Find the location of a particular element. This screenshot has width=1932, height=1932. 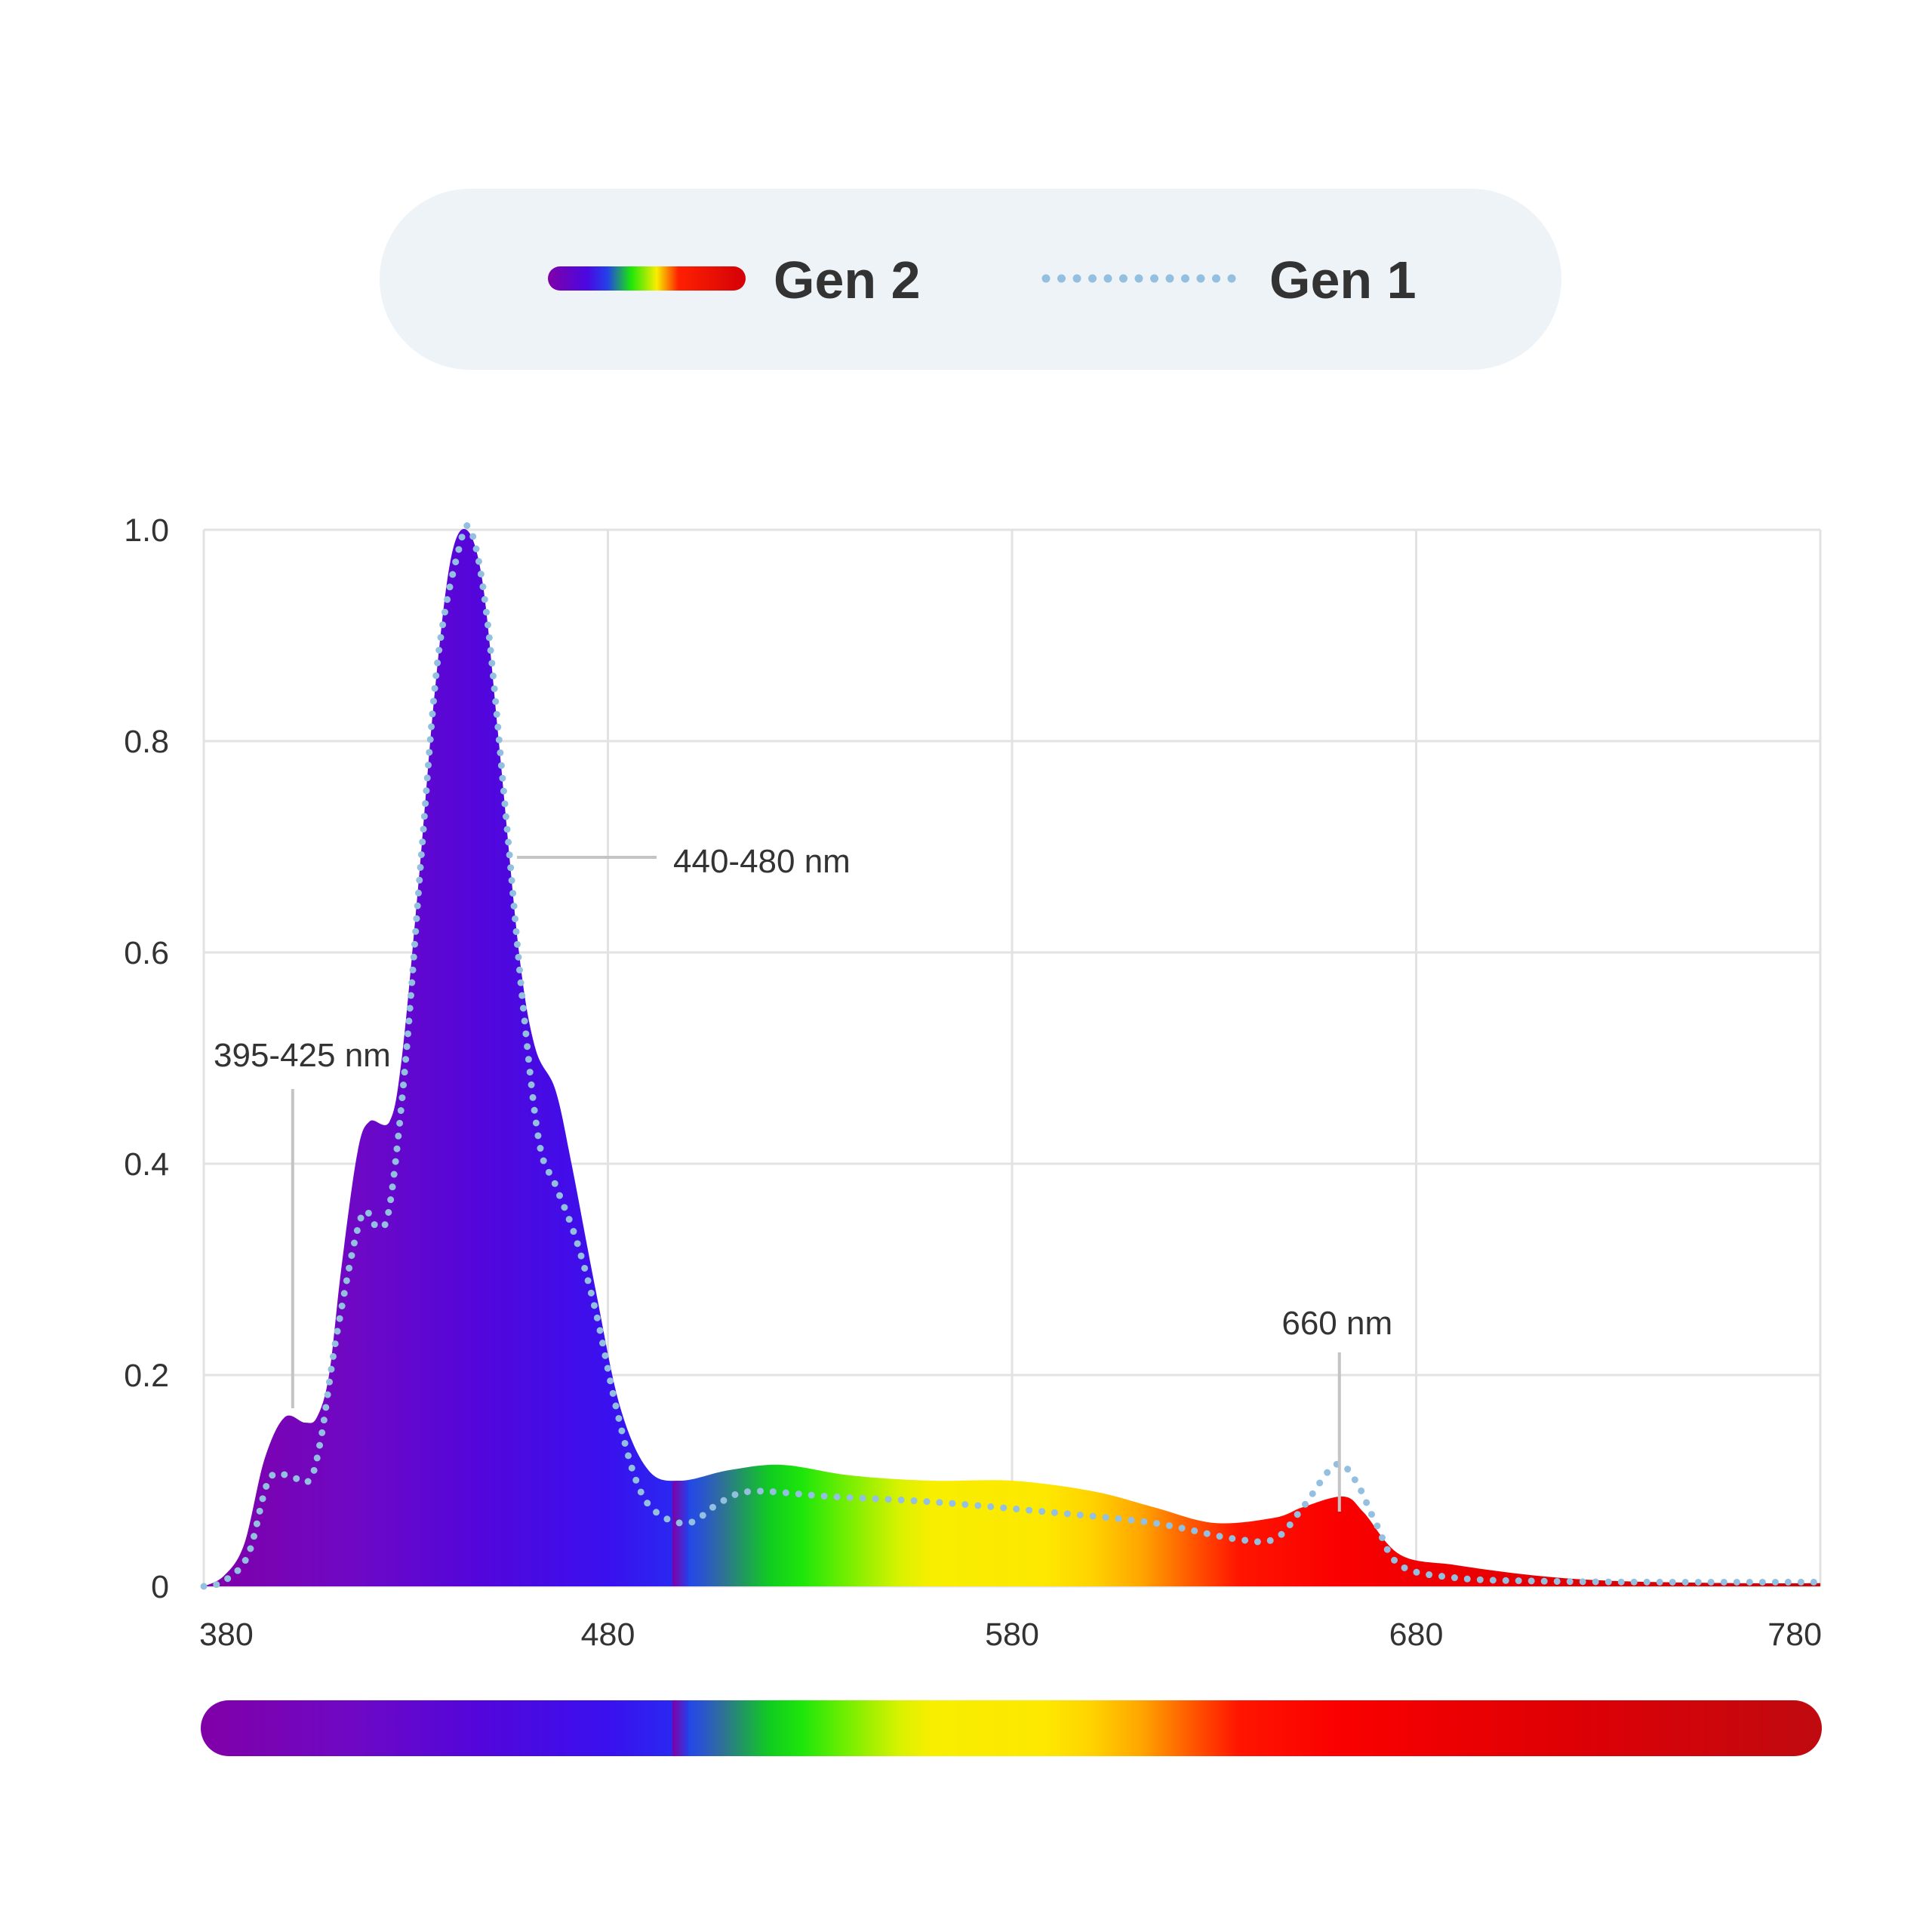

y-tick-label: 0.4 is located at coordinates (146, 1164).